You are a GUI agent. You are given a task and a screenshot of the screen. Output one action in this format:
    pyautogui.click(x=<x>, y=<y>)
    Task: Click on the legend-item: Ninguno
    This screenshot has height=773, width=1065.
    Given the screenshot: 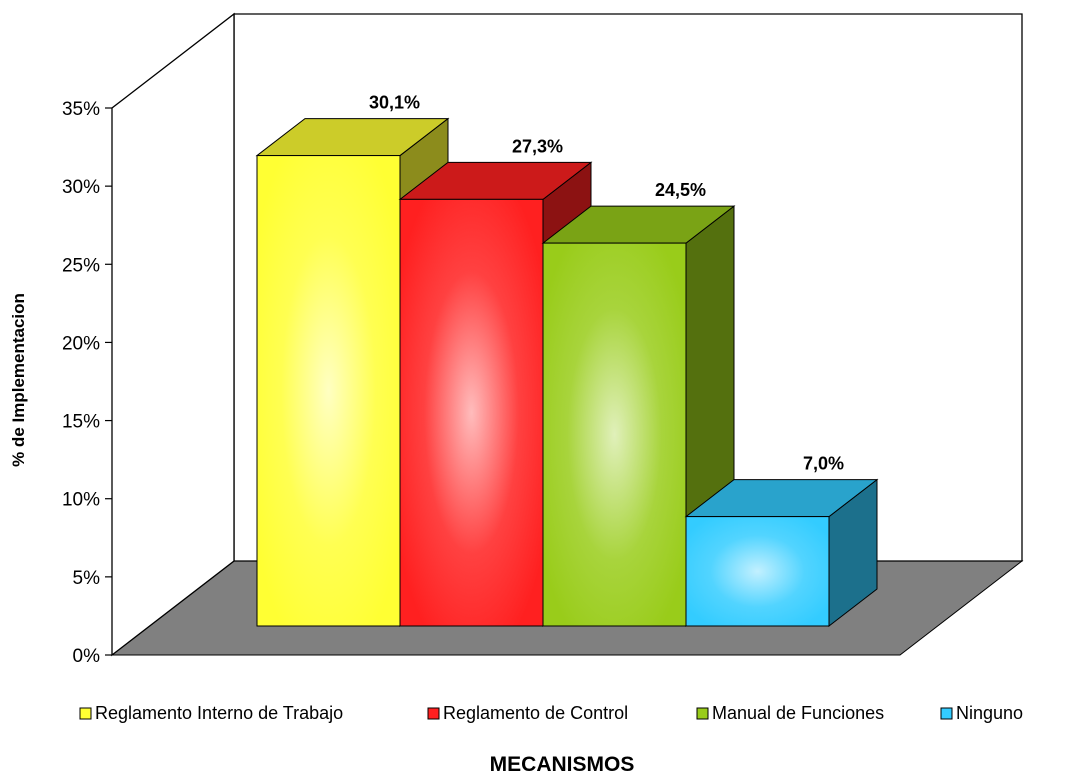 What is the action you would take?
    pyautogui.click(x=981, y=713)
    